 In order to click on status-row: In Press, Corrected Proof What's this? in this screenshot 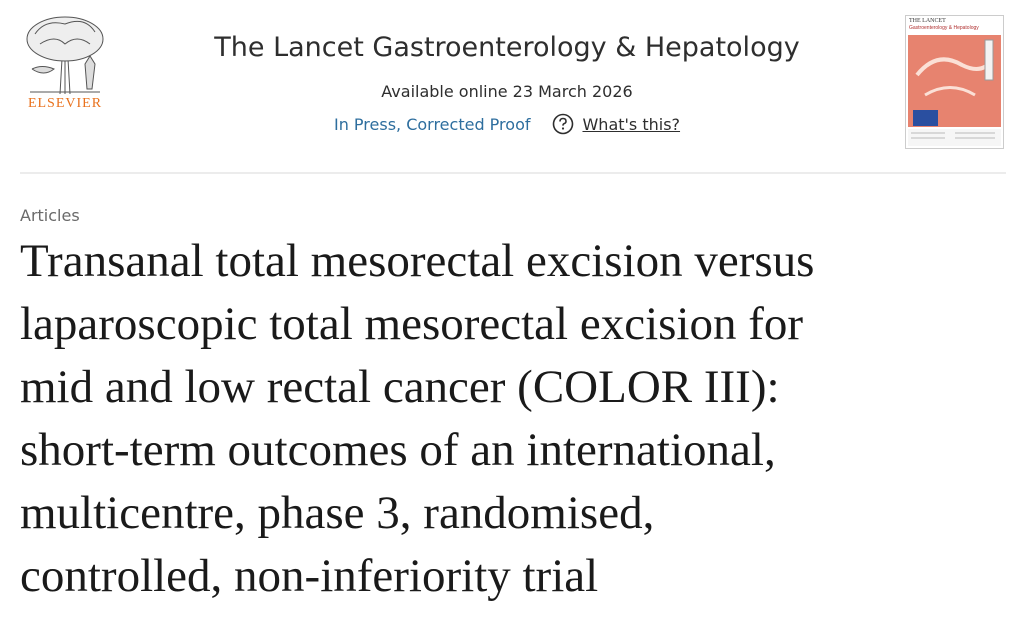, I will do `click(507, 124)`.